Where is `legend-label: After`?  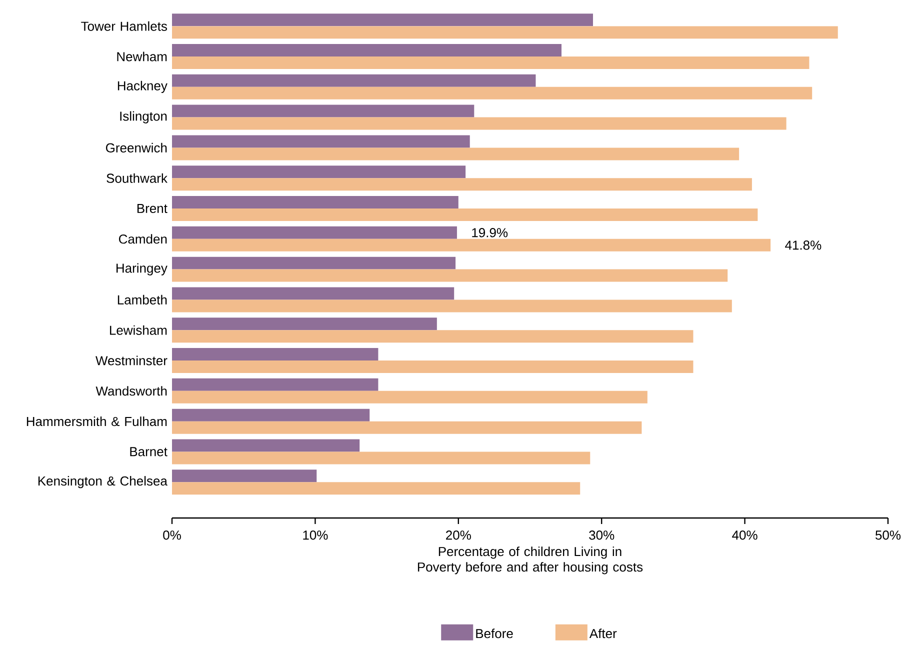 legend-label: After is located at coordinates (603, 633).